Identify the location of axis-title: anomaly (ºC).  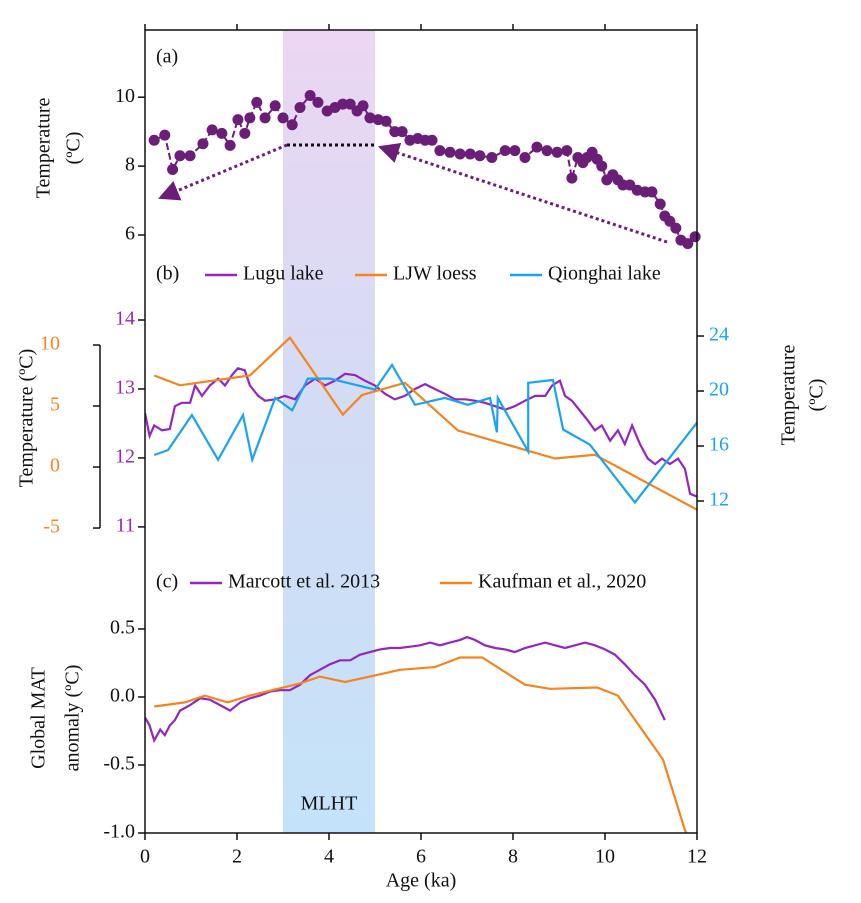
(73, 718).